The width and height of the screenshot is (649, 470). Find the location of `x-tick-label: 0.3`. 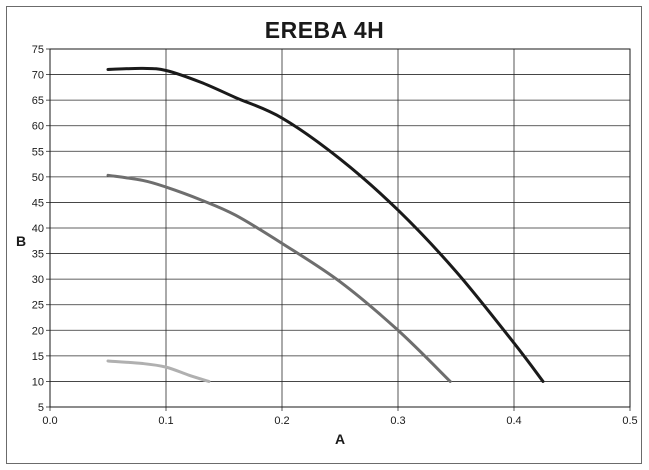

x-tick-label: 0.3 is located at coordinates (397, 421).